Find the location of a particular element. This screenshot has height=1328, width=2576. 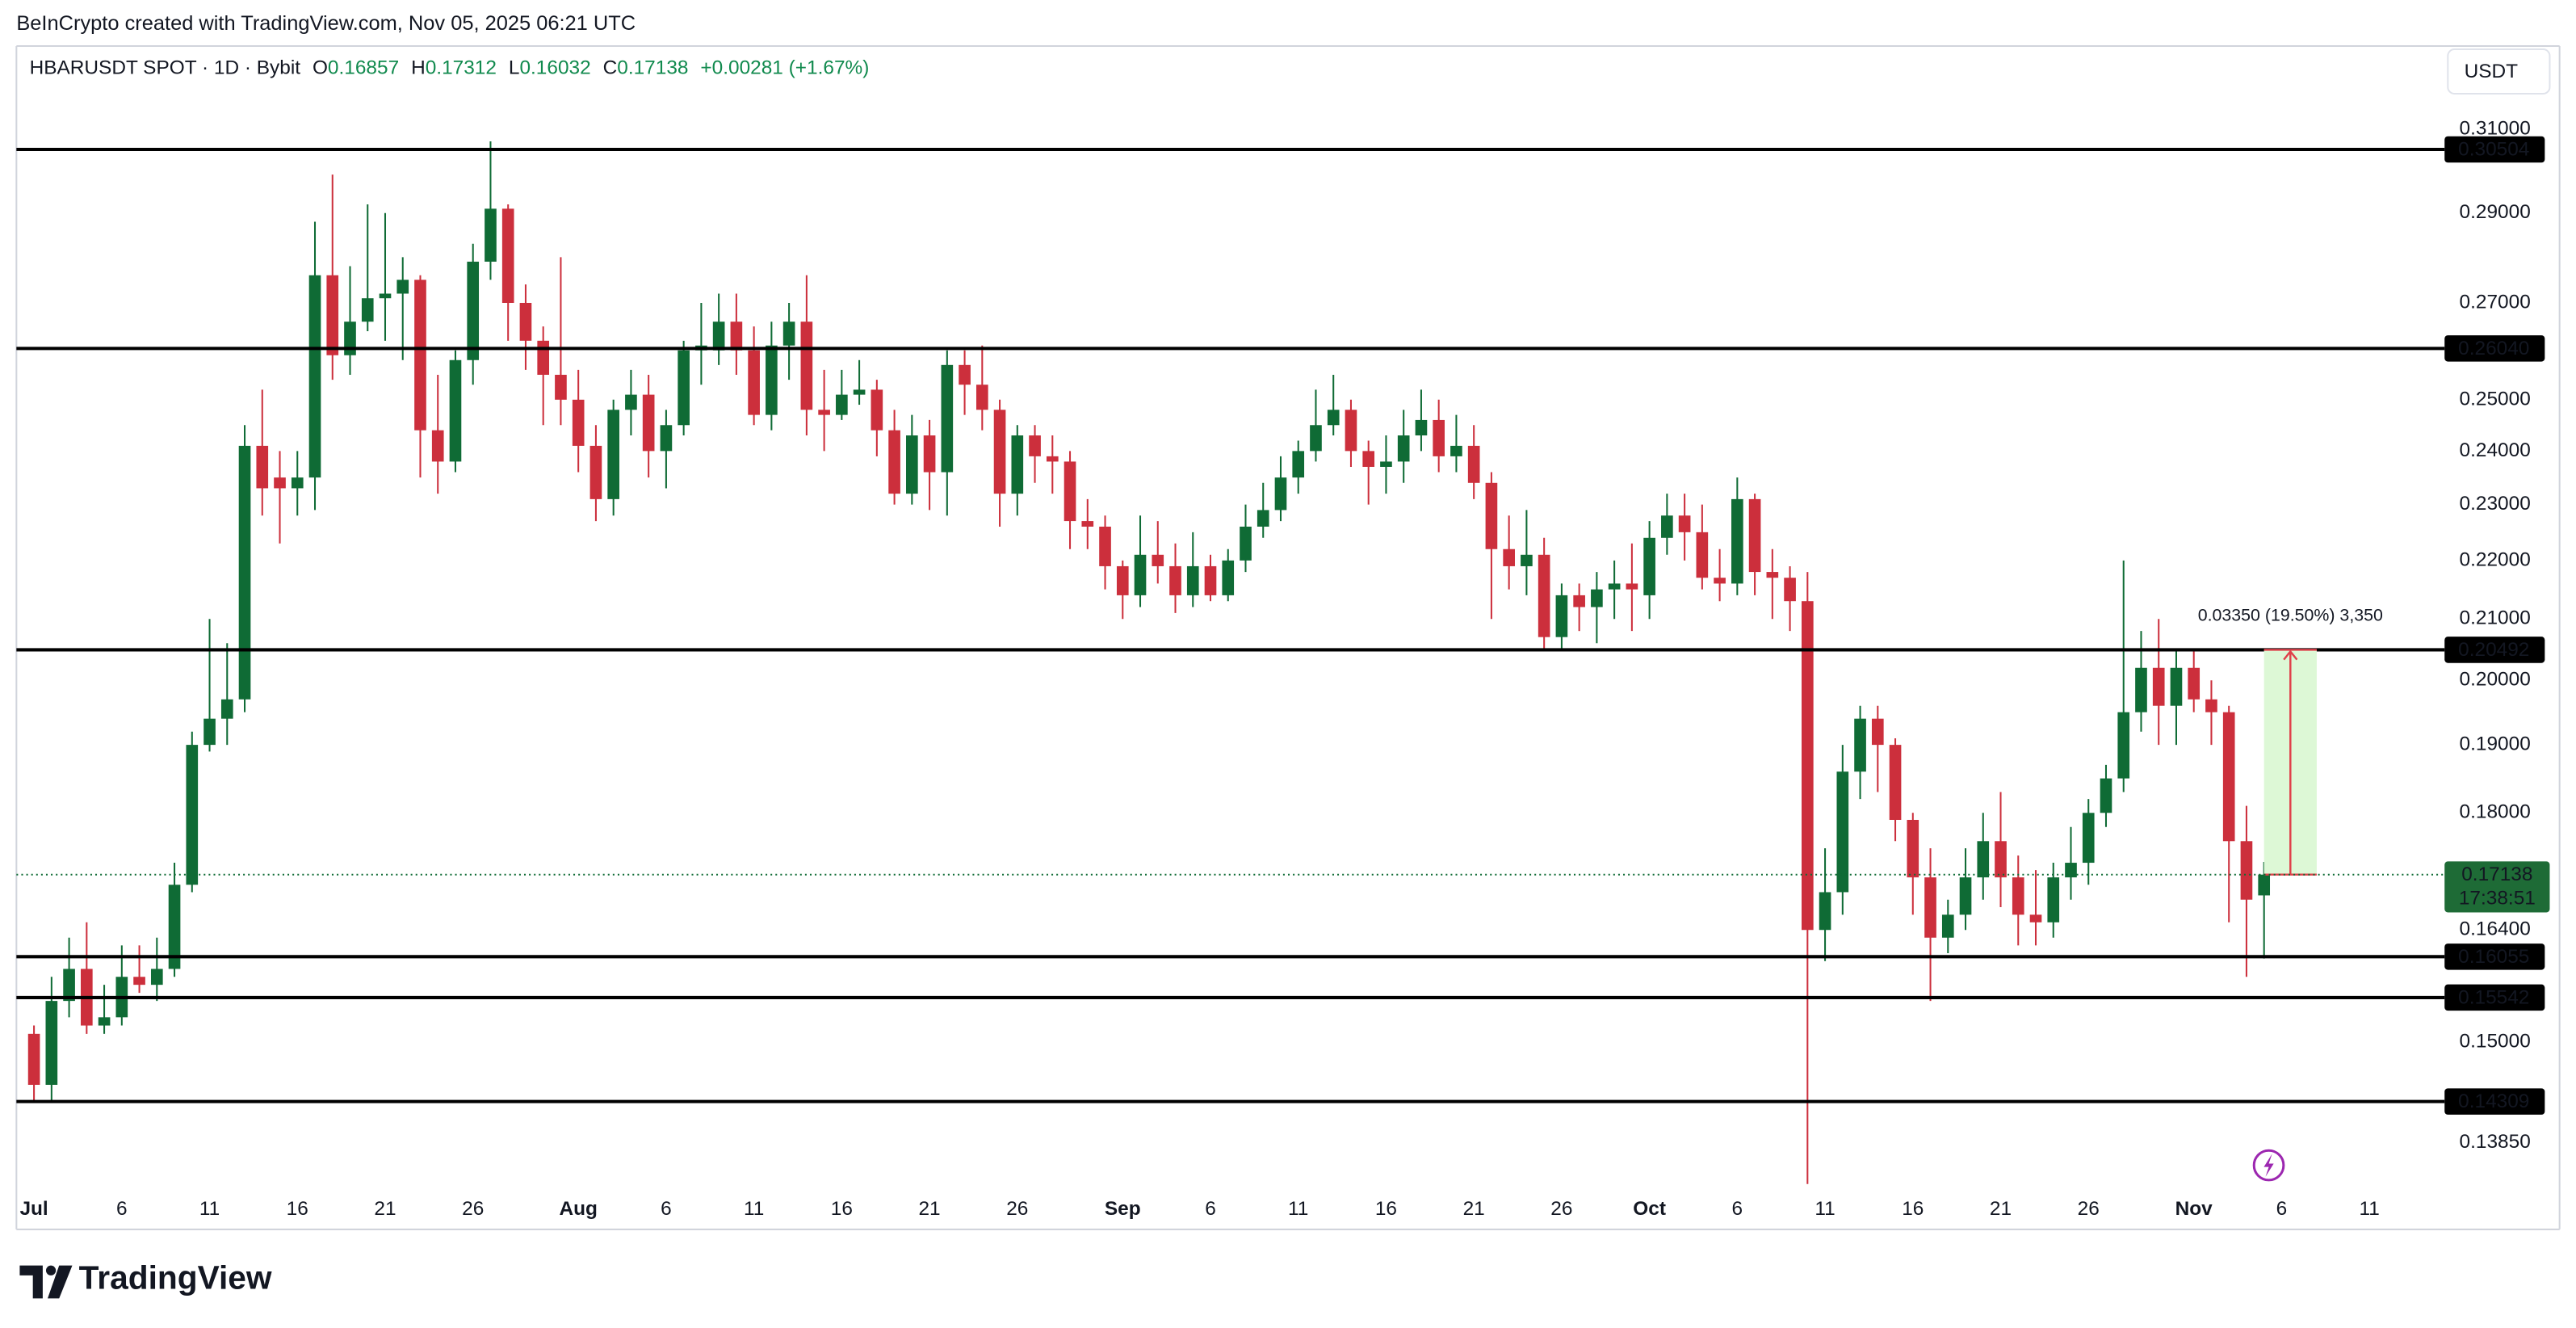

price-label: 0.17138 is located at coordinates (2496, 874).